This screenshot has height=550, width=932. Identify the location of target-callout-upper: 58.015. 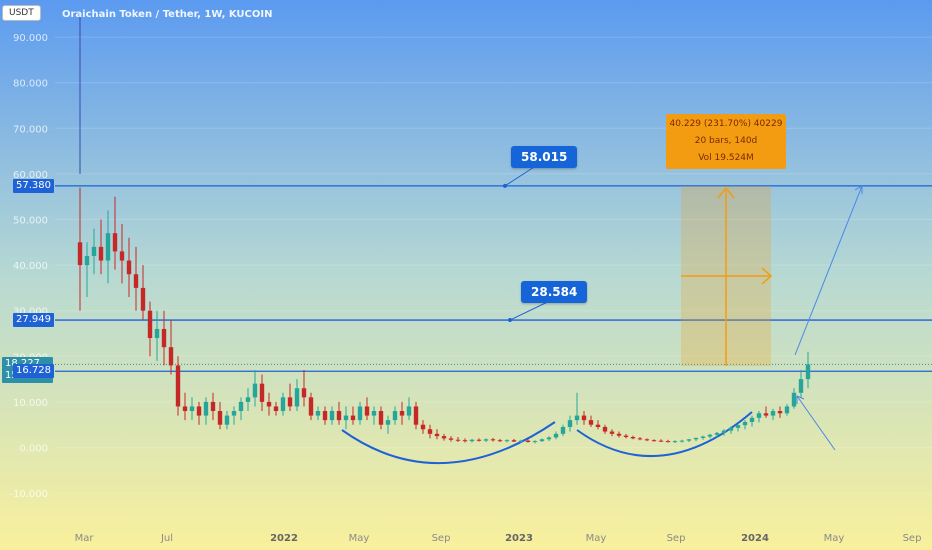
(544, 157).